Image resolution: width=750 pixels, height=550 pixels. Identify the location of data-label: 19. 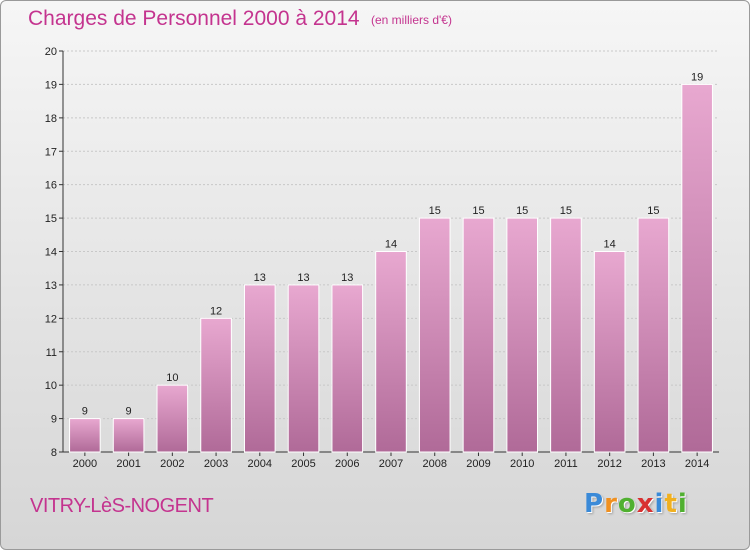
(697, 77).